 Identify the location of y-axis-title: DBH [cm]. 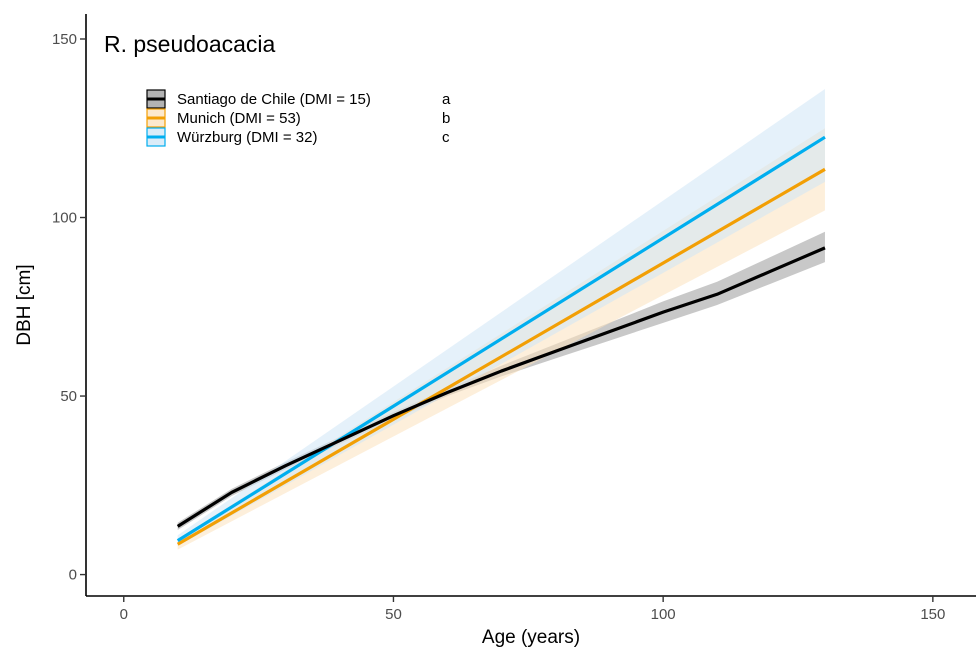
(24, 304).